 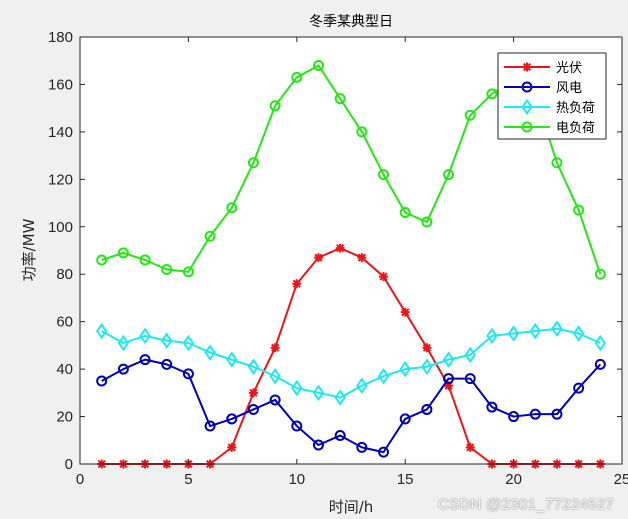 I want to click on y-tick-label: 60, so click(x=64, y=322).